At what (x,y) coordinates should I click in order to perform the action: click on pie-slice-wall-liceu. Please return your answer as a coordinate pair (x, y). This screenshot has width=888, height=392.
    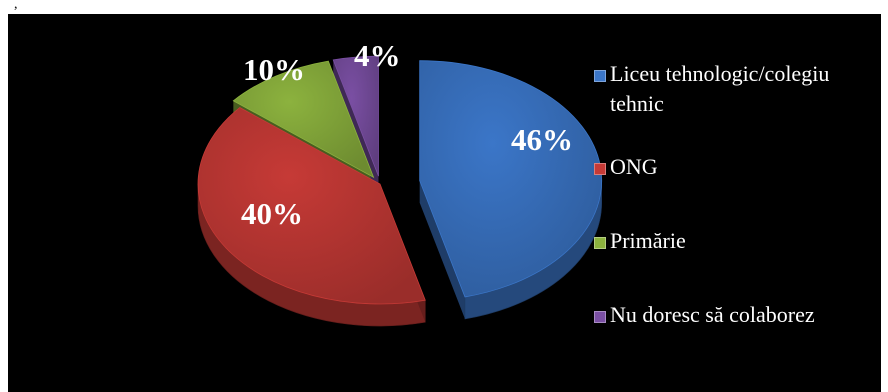
    Looking at the image, I should click on (442, 249).